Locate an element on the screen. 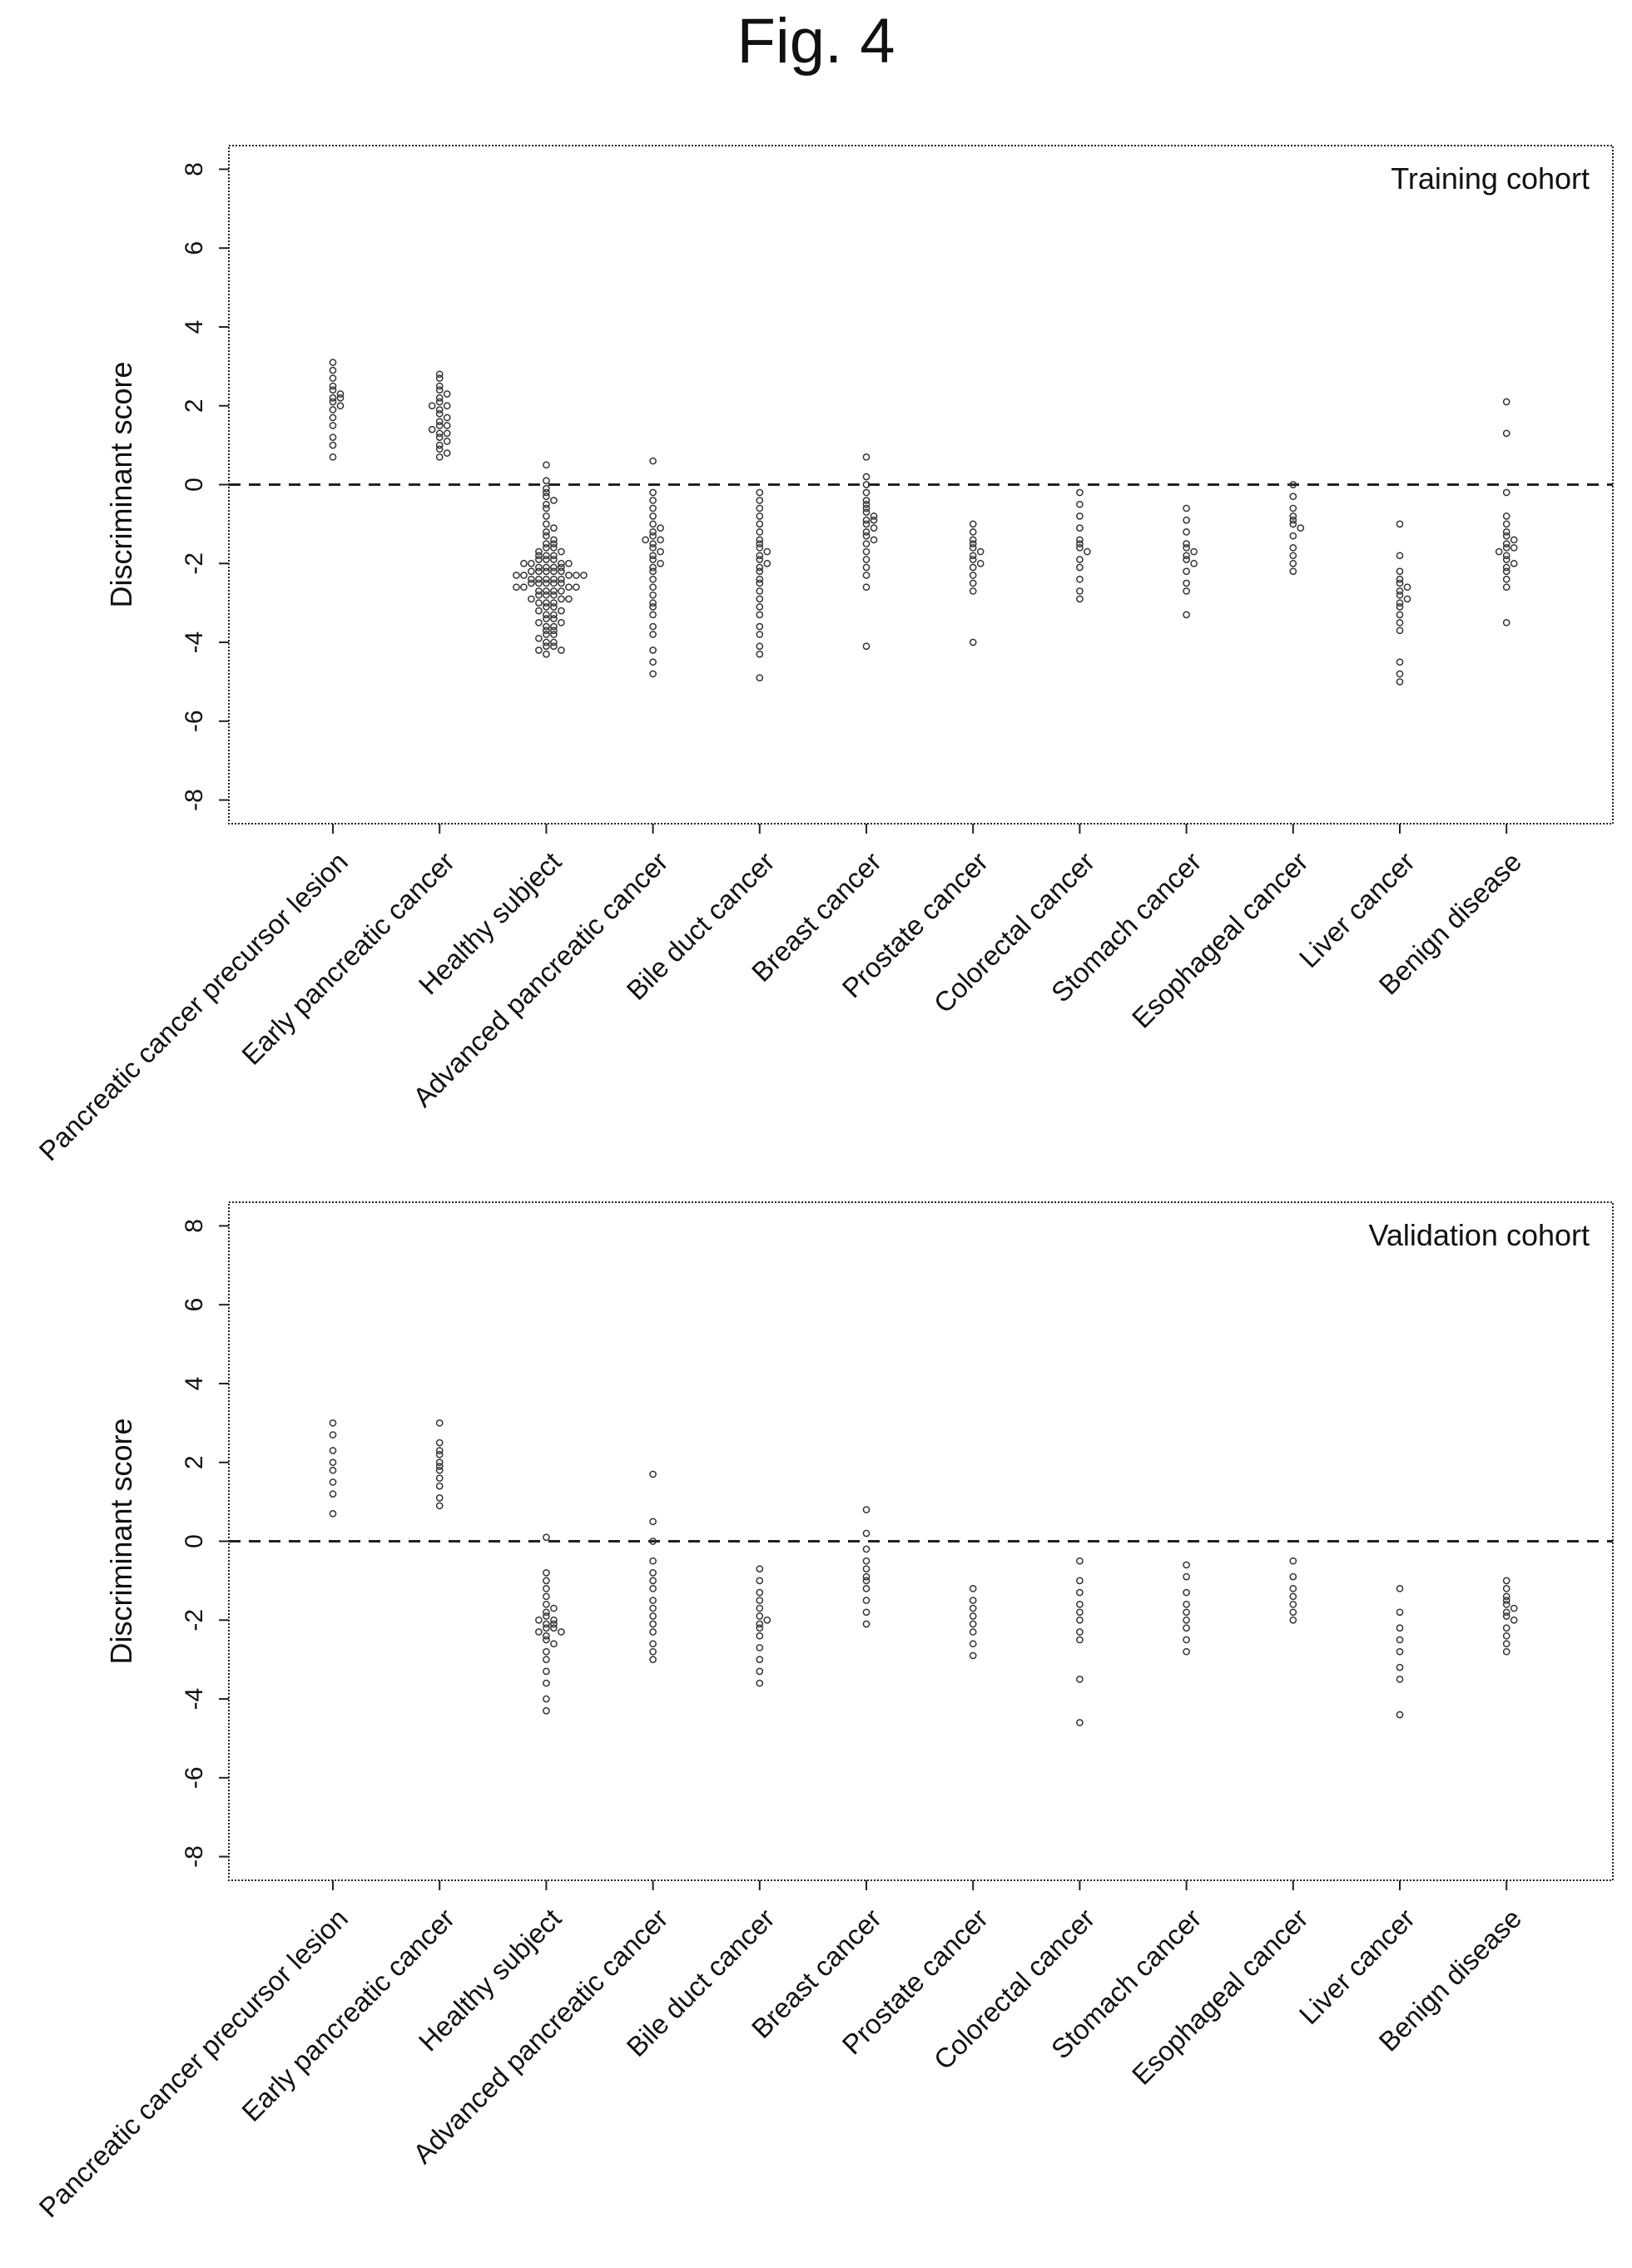 Image resolution: width=1632 pixels, height=2268 pixels. y-tick-label: -8 is located at coordinates (195, 800).